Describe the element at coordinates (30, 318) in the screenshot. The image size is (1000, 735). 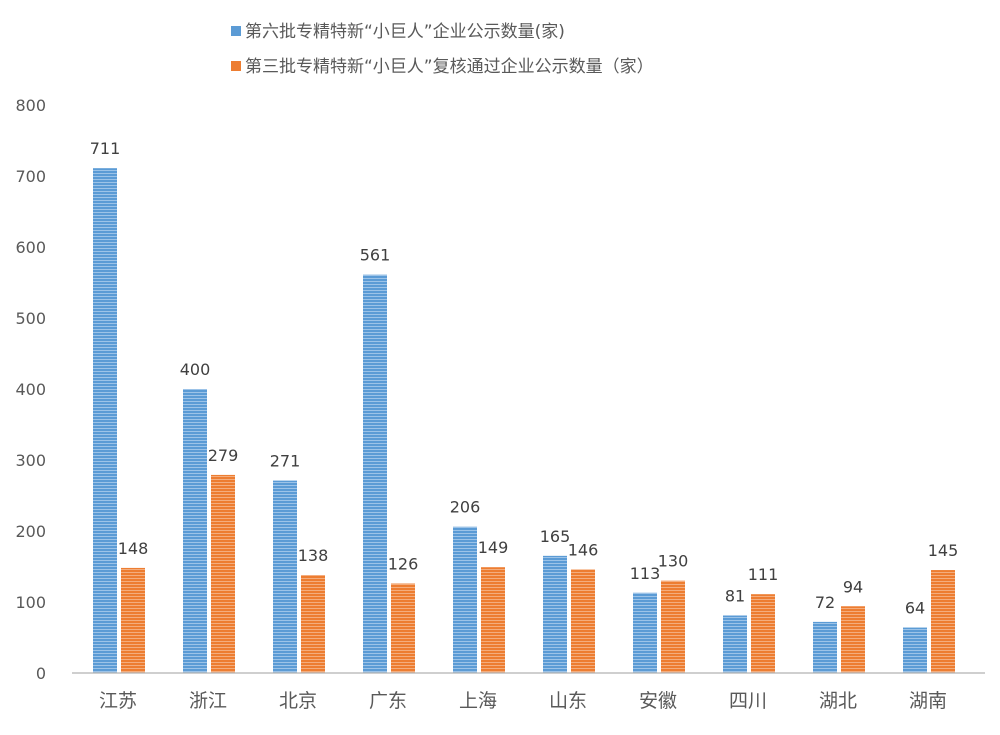
I see `y-tick-label: 500` at that location.